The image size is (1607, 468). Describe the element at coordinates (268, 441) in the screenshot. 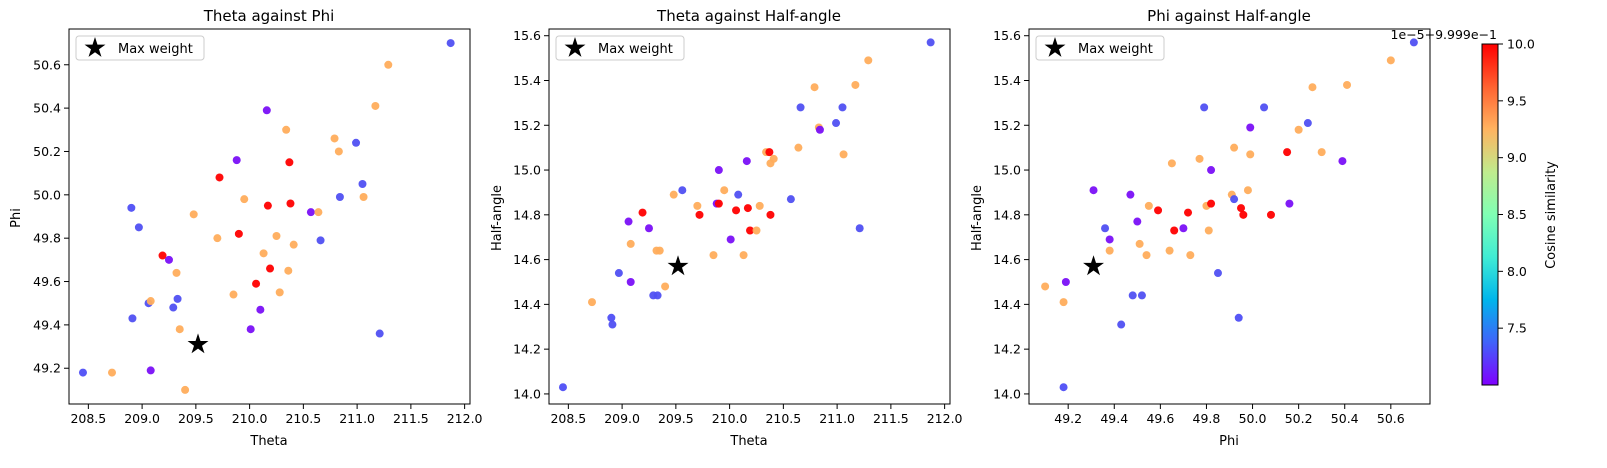

I see `x-axis-label: Theta` at that location.